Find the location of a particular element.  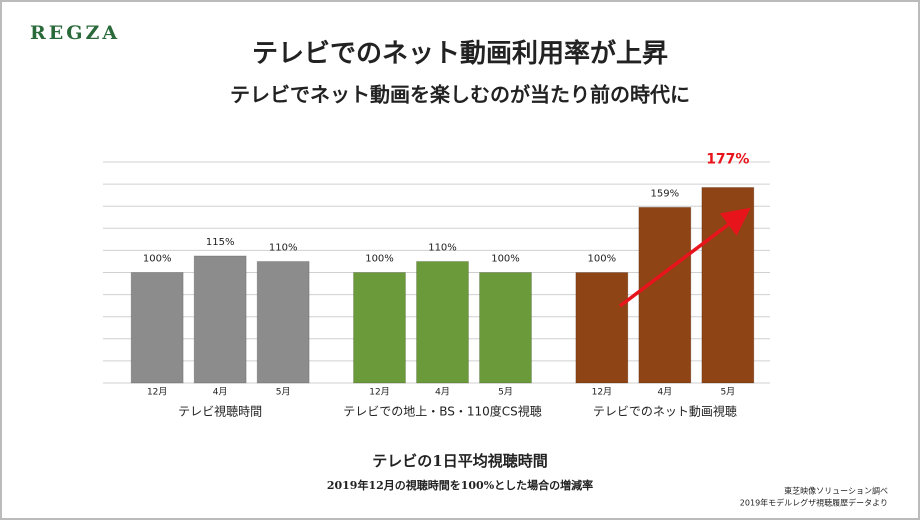

value-label: 115% is located at coordinates (220, 242).